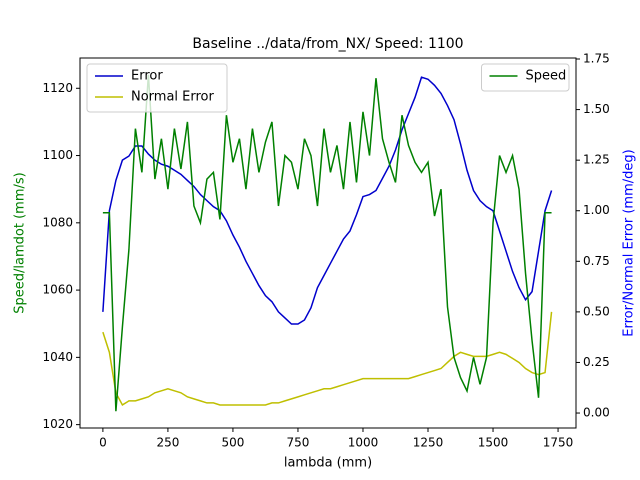 This screenshot has width=640, height=480. I want to click on y-tick-label: 1040, so click(57, 357).